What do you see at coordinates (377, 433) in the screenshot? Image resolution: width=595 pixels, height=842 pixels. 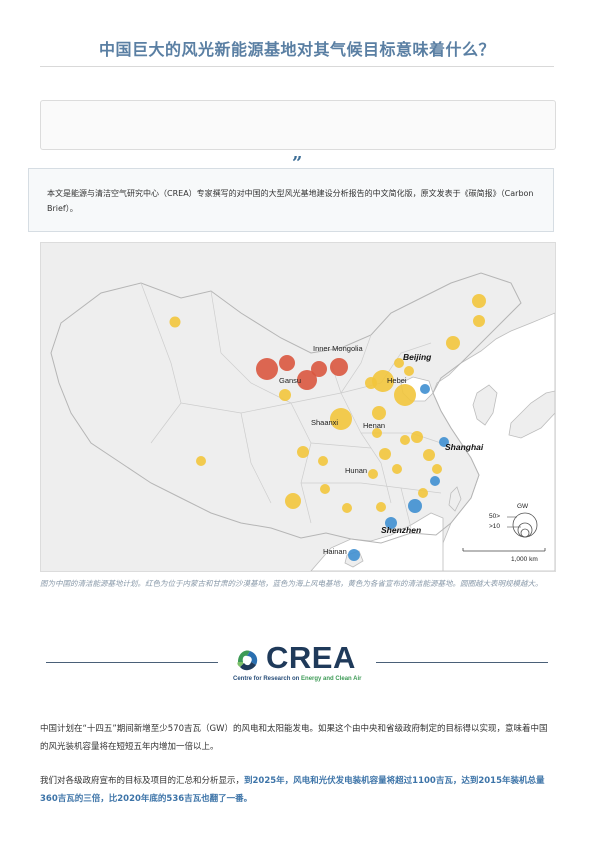 I see `hubei-base` at bounding box center [377, 433].